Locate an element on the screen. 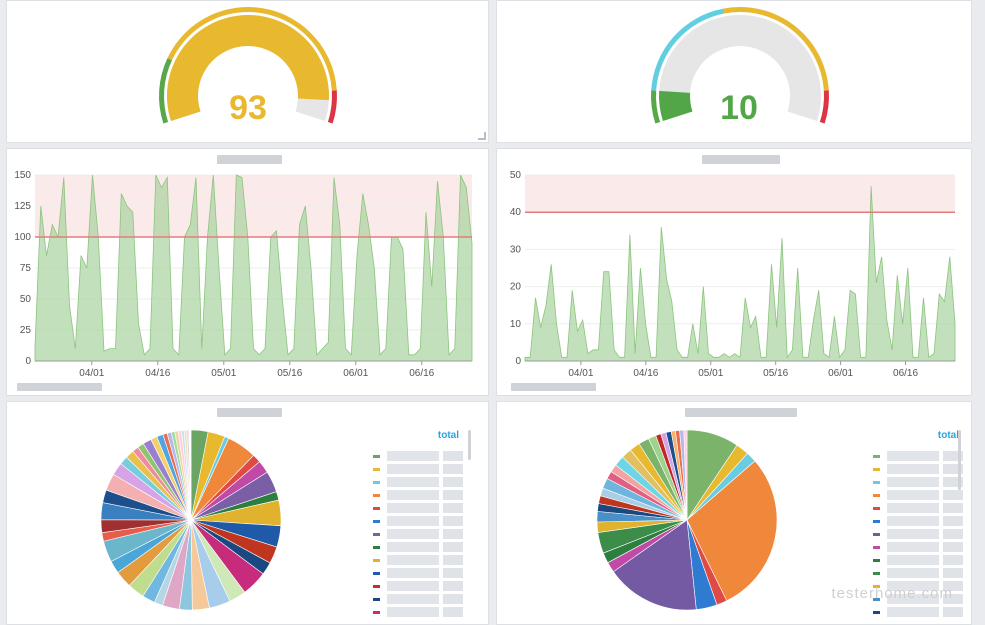  gauge-panel-right: 10 is located at coordinates (734, 71).